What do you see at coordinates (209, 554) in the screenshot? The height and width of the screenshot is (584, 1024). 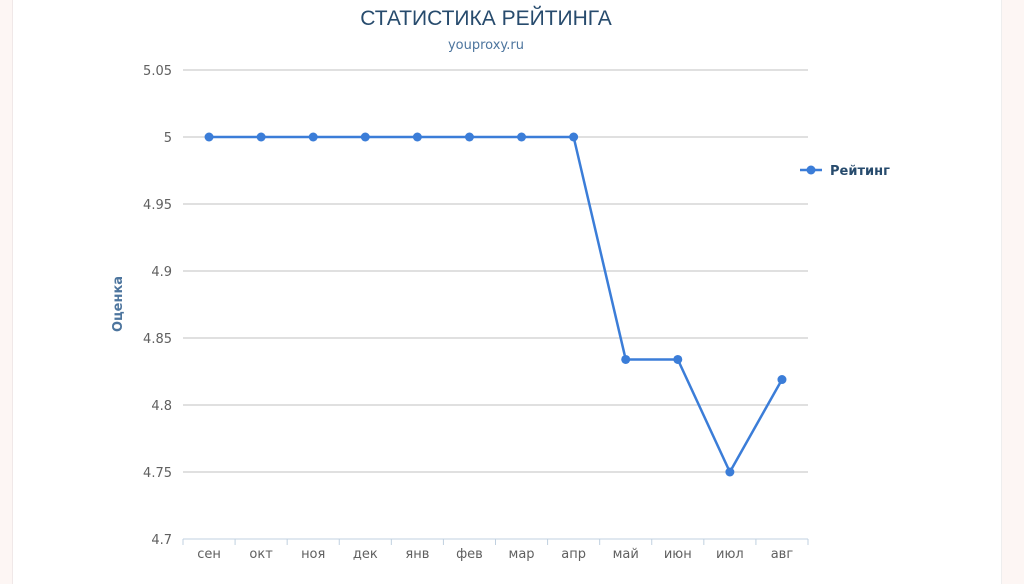 I see `x-tick-label: сен` at bounding box center [209, 554].